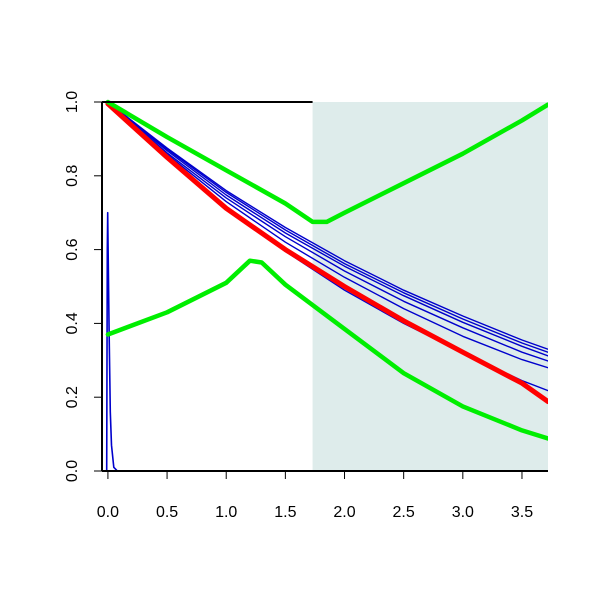 The height and width of the screenshot is (600, 600). What do you see at coordinates (72, 102) in the screenshot?
I see `y-tick-label: 1.0` at bounding box center [72, 102].